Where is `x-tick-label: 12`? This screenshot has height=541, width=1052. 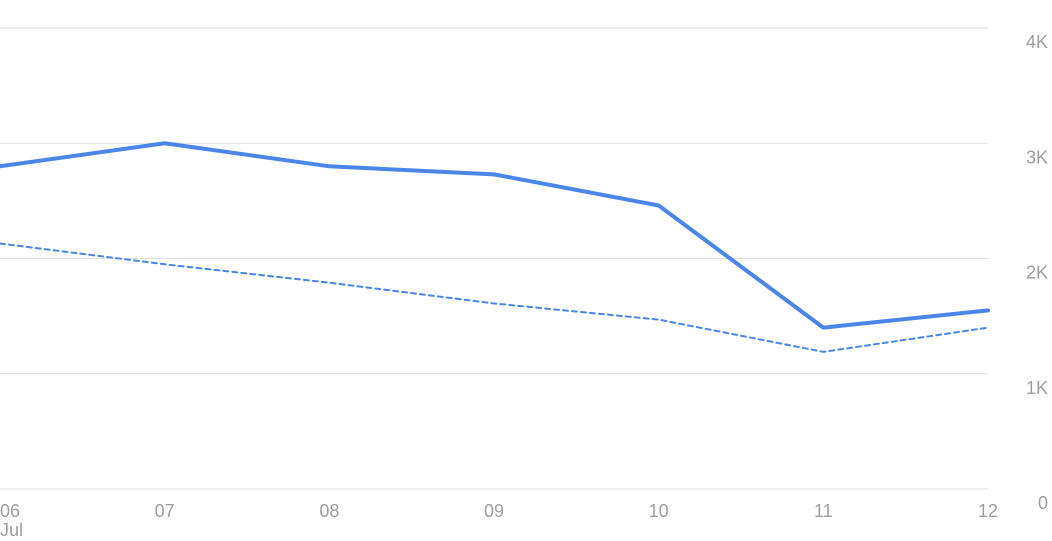
x-tick-label: 12 is located at coordinates (988, 511).